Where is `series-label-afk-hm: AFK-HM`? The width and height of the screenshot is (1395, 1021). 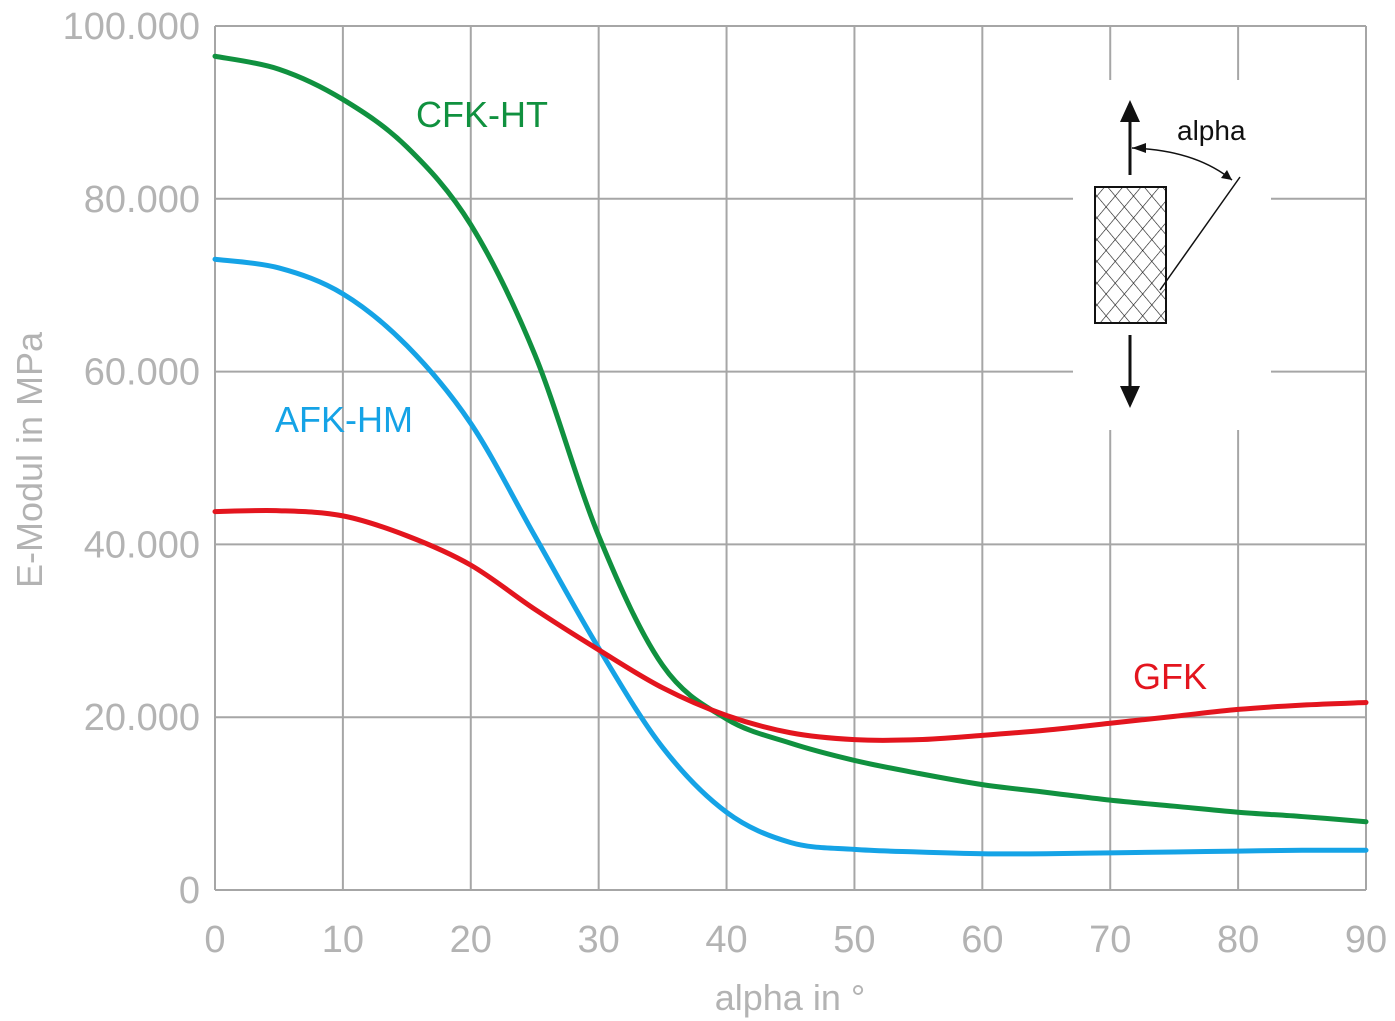
series-label-afk-hm: AFK-HM is located at coordinates (344, 419).